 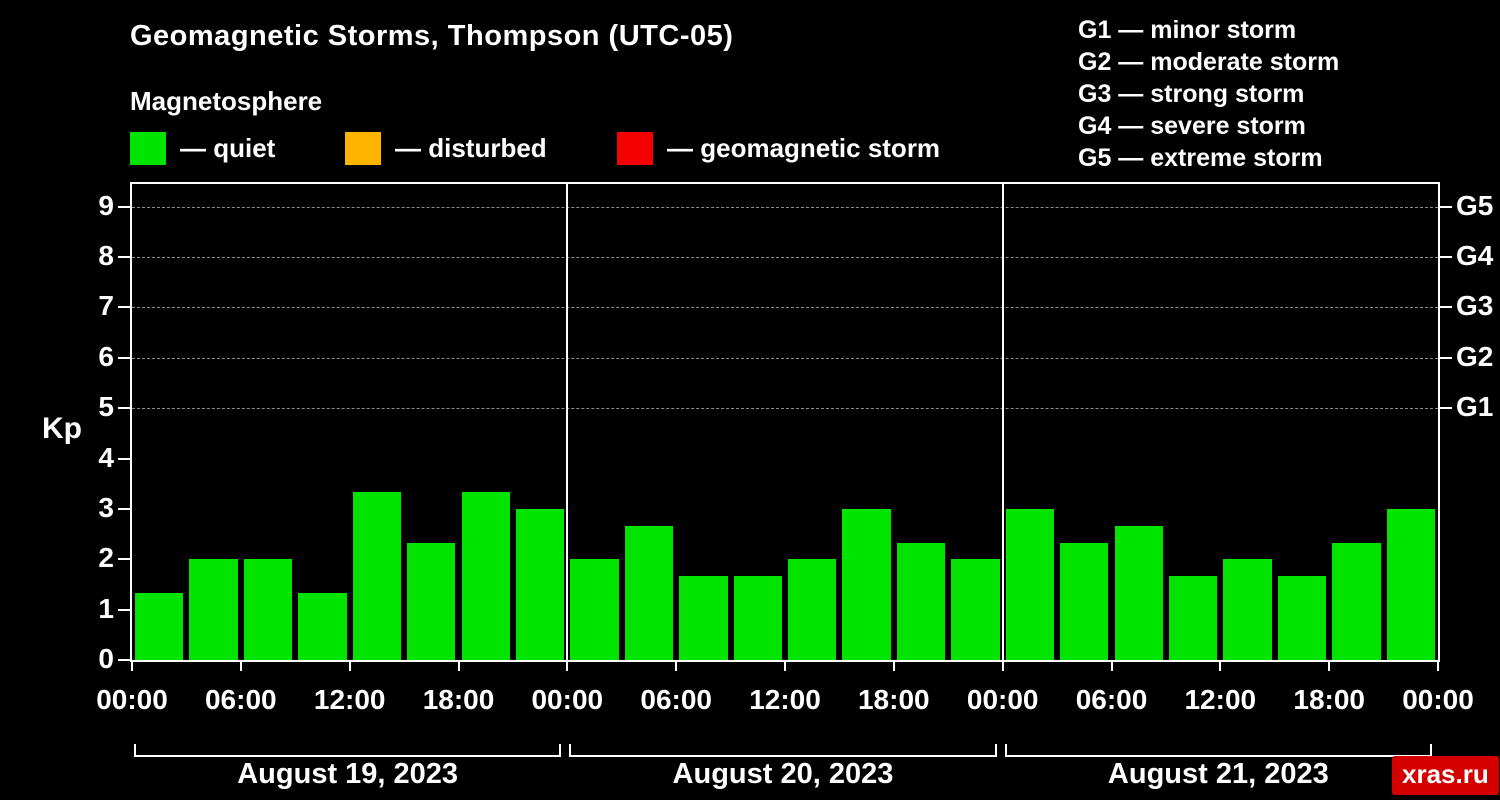 I want to click on g-label-G5: G5, so click(x=1475, y=205).